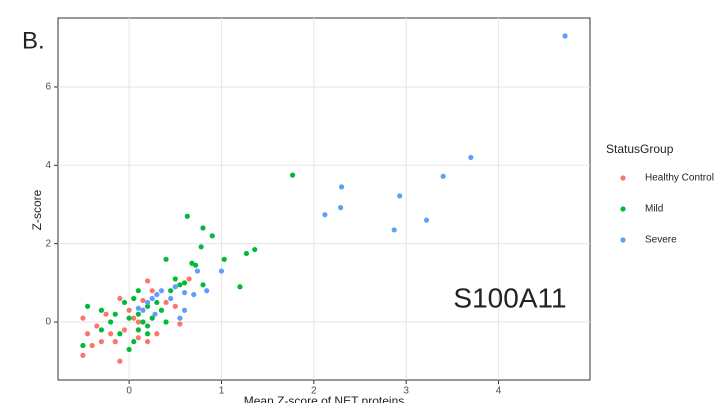  I want to click on y-tick-label: 4, so click(48, 165).